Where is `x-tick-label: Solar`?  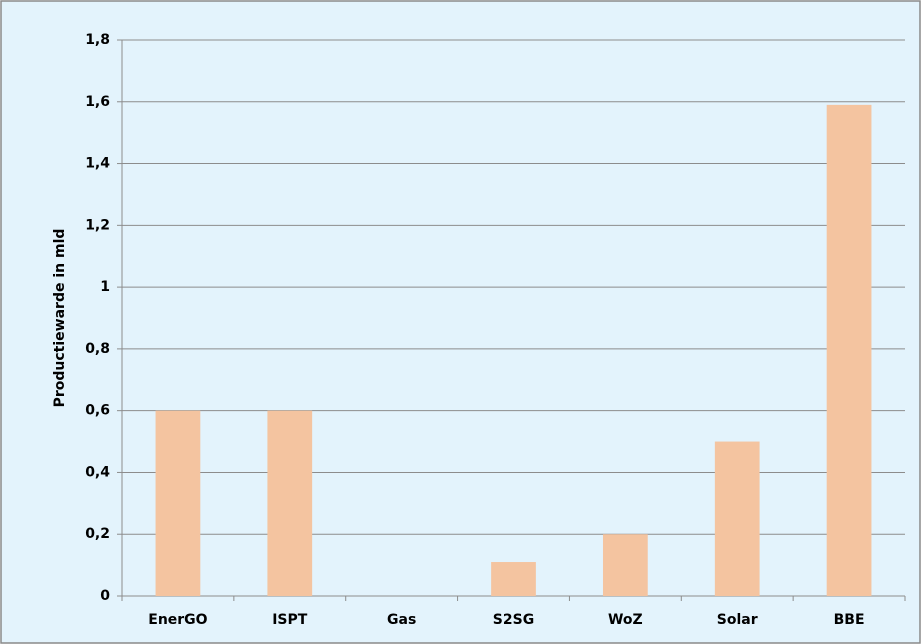 x-tick-label: Solar is located at coordinates (737, 620).